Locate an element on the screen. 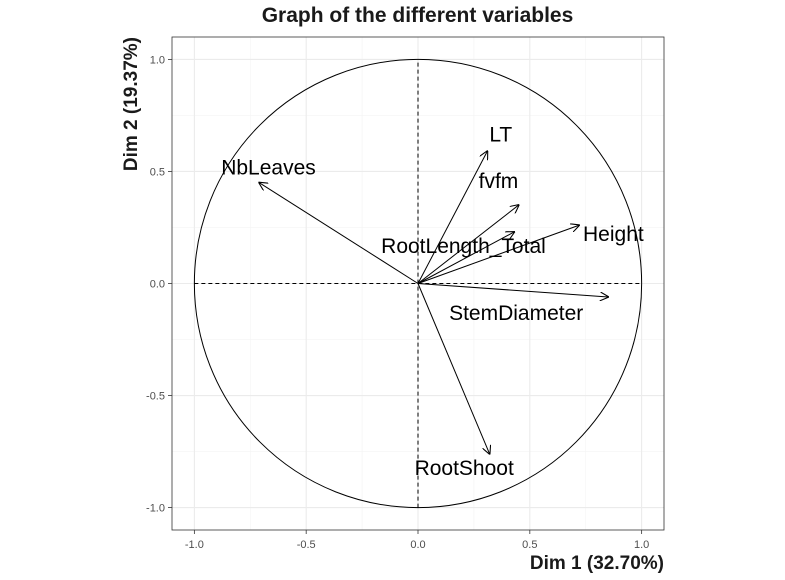 The width and height of the screenshot is (785, 580). chart-title: Graph of the different variables is located at coordinates (417, 15).